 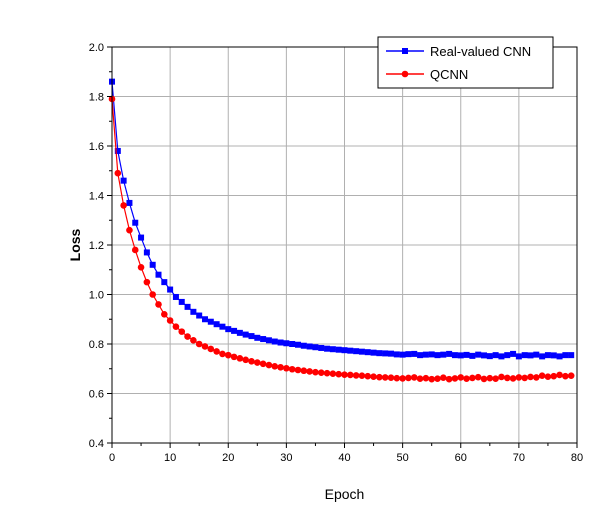 I want to click on y-tick-label: 1.4, so click(x=96, y=197).